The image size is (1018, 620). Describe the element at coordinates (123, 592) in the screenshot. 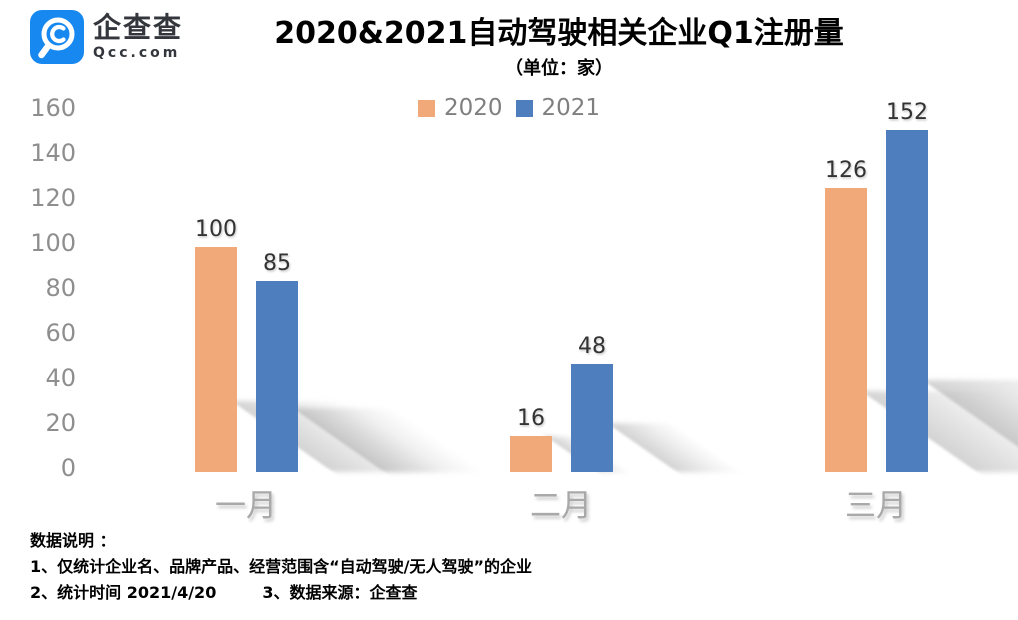

I see `footnote-2: 2、统计时间 2021/4/20` at that location.